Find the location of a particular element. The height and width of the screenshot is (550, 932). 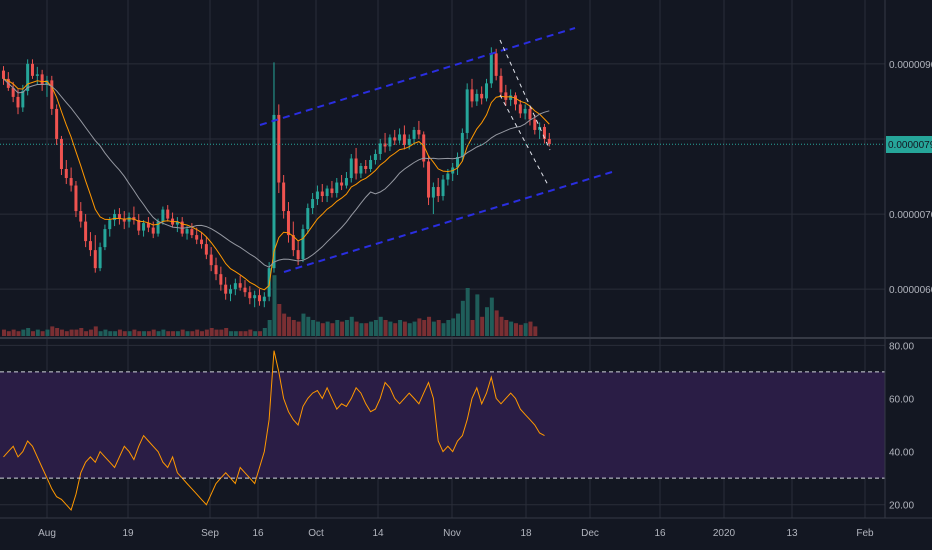

channel-lower-line is located at coordinates (448, 222).